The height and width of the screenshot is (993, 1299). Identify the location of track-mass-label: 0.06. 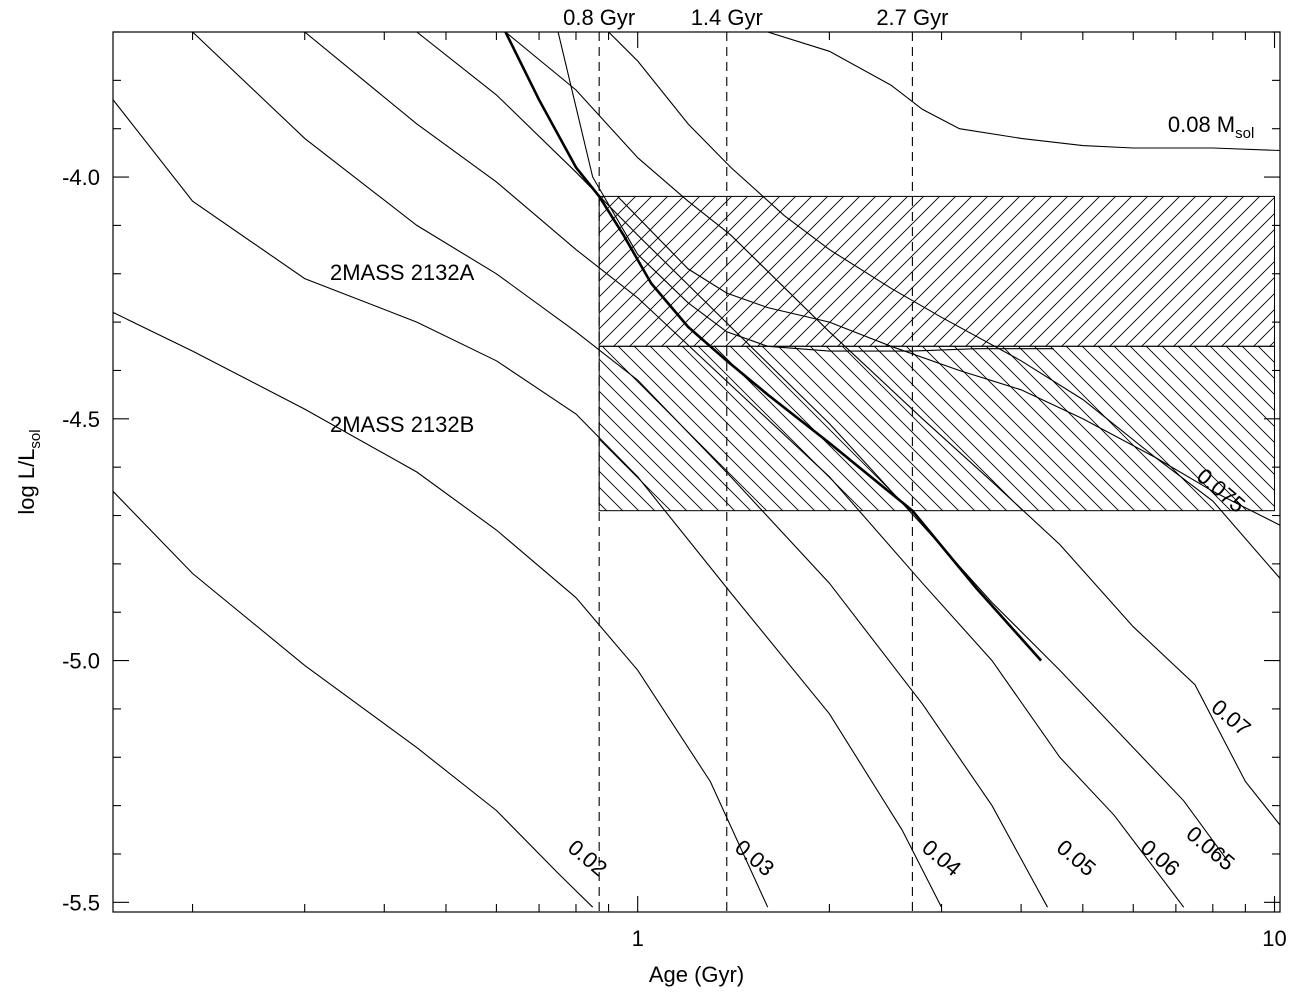
(1160, 858).